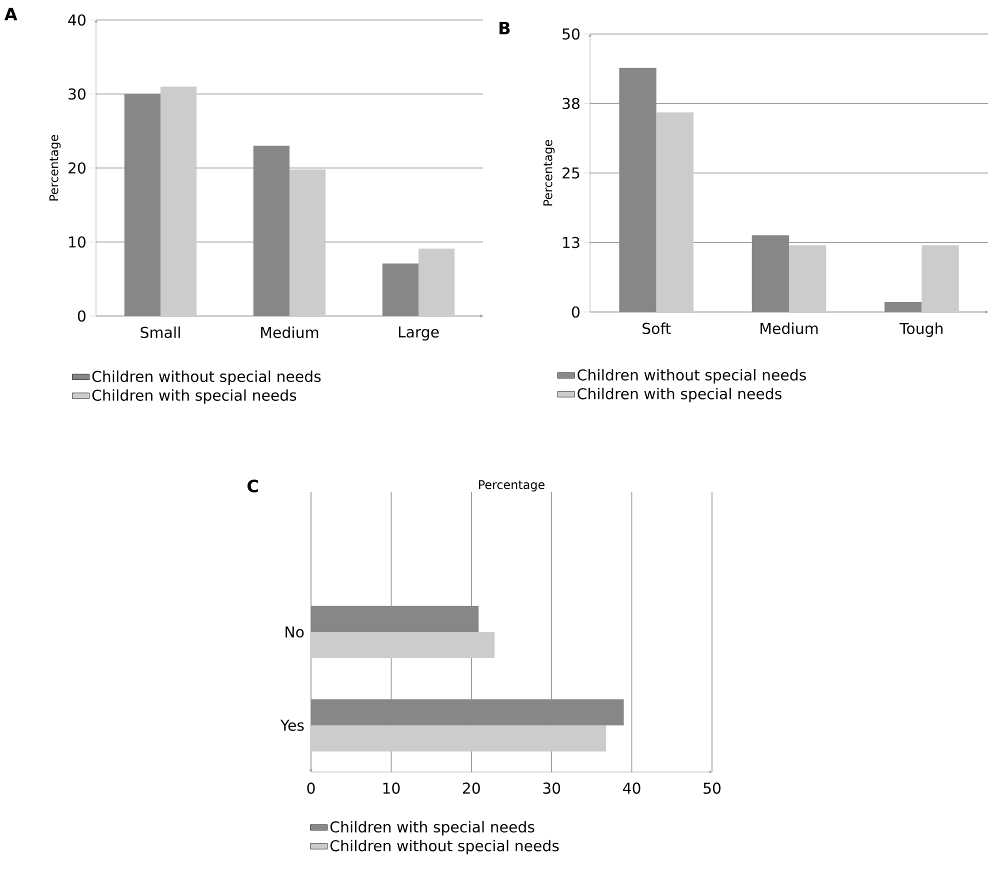 This screenshot has height=885, width=996. Describe the element at coordinates (418, 333) in the screenshot. I see `x-tick-label: Large` at that location.